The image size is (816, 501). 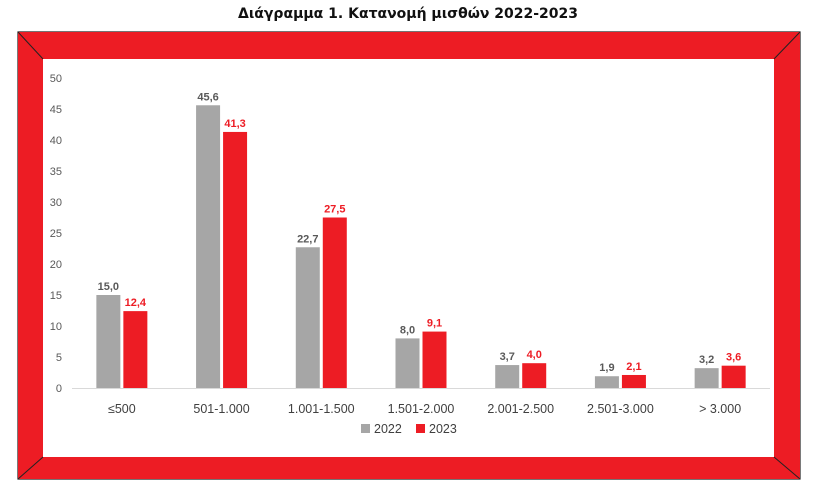 I want to click on y-tick-label: 50, so click(x=56, y=79).